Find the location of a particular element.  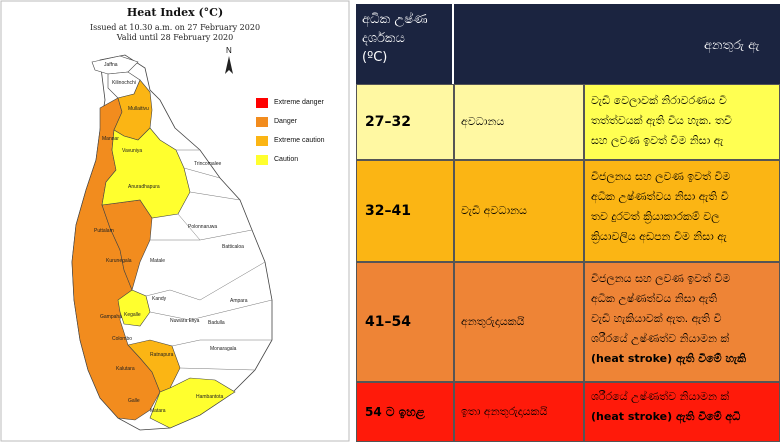

district-label: Nuwara Eliya is located at coordinates (185, 321).